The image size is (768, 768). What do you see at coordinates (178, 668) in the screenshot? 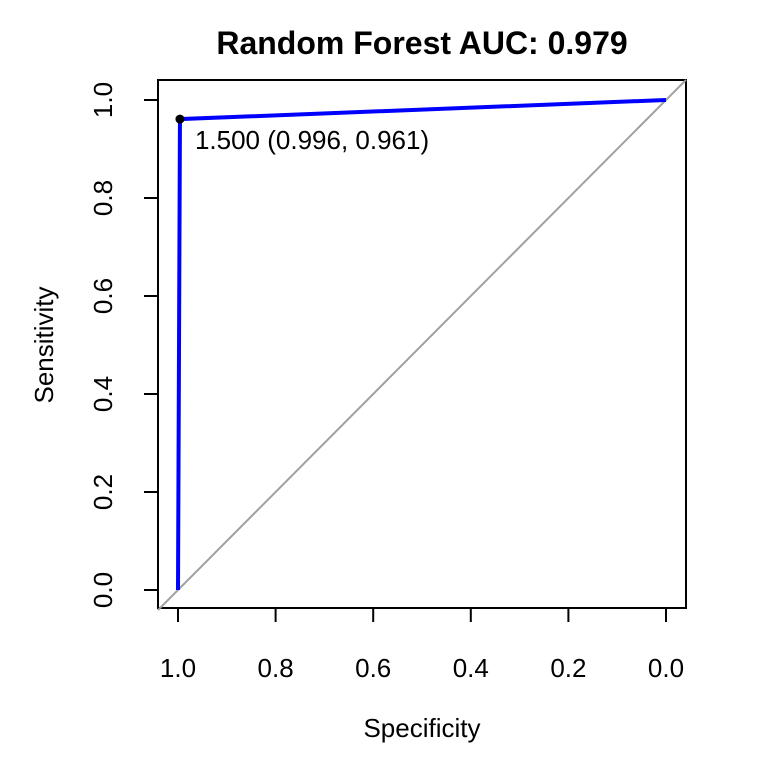
I see `x-tick-label: 1.0` at bounding box center [178, 668].